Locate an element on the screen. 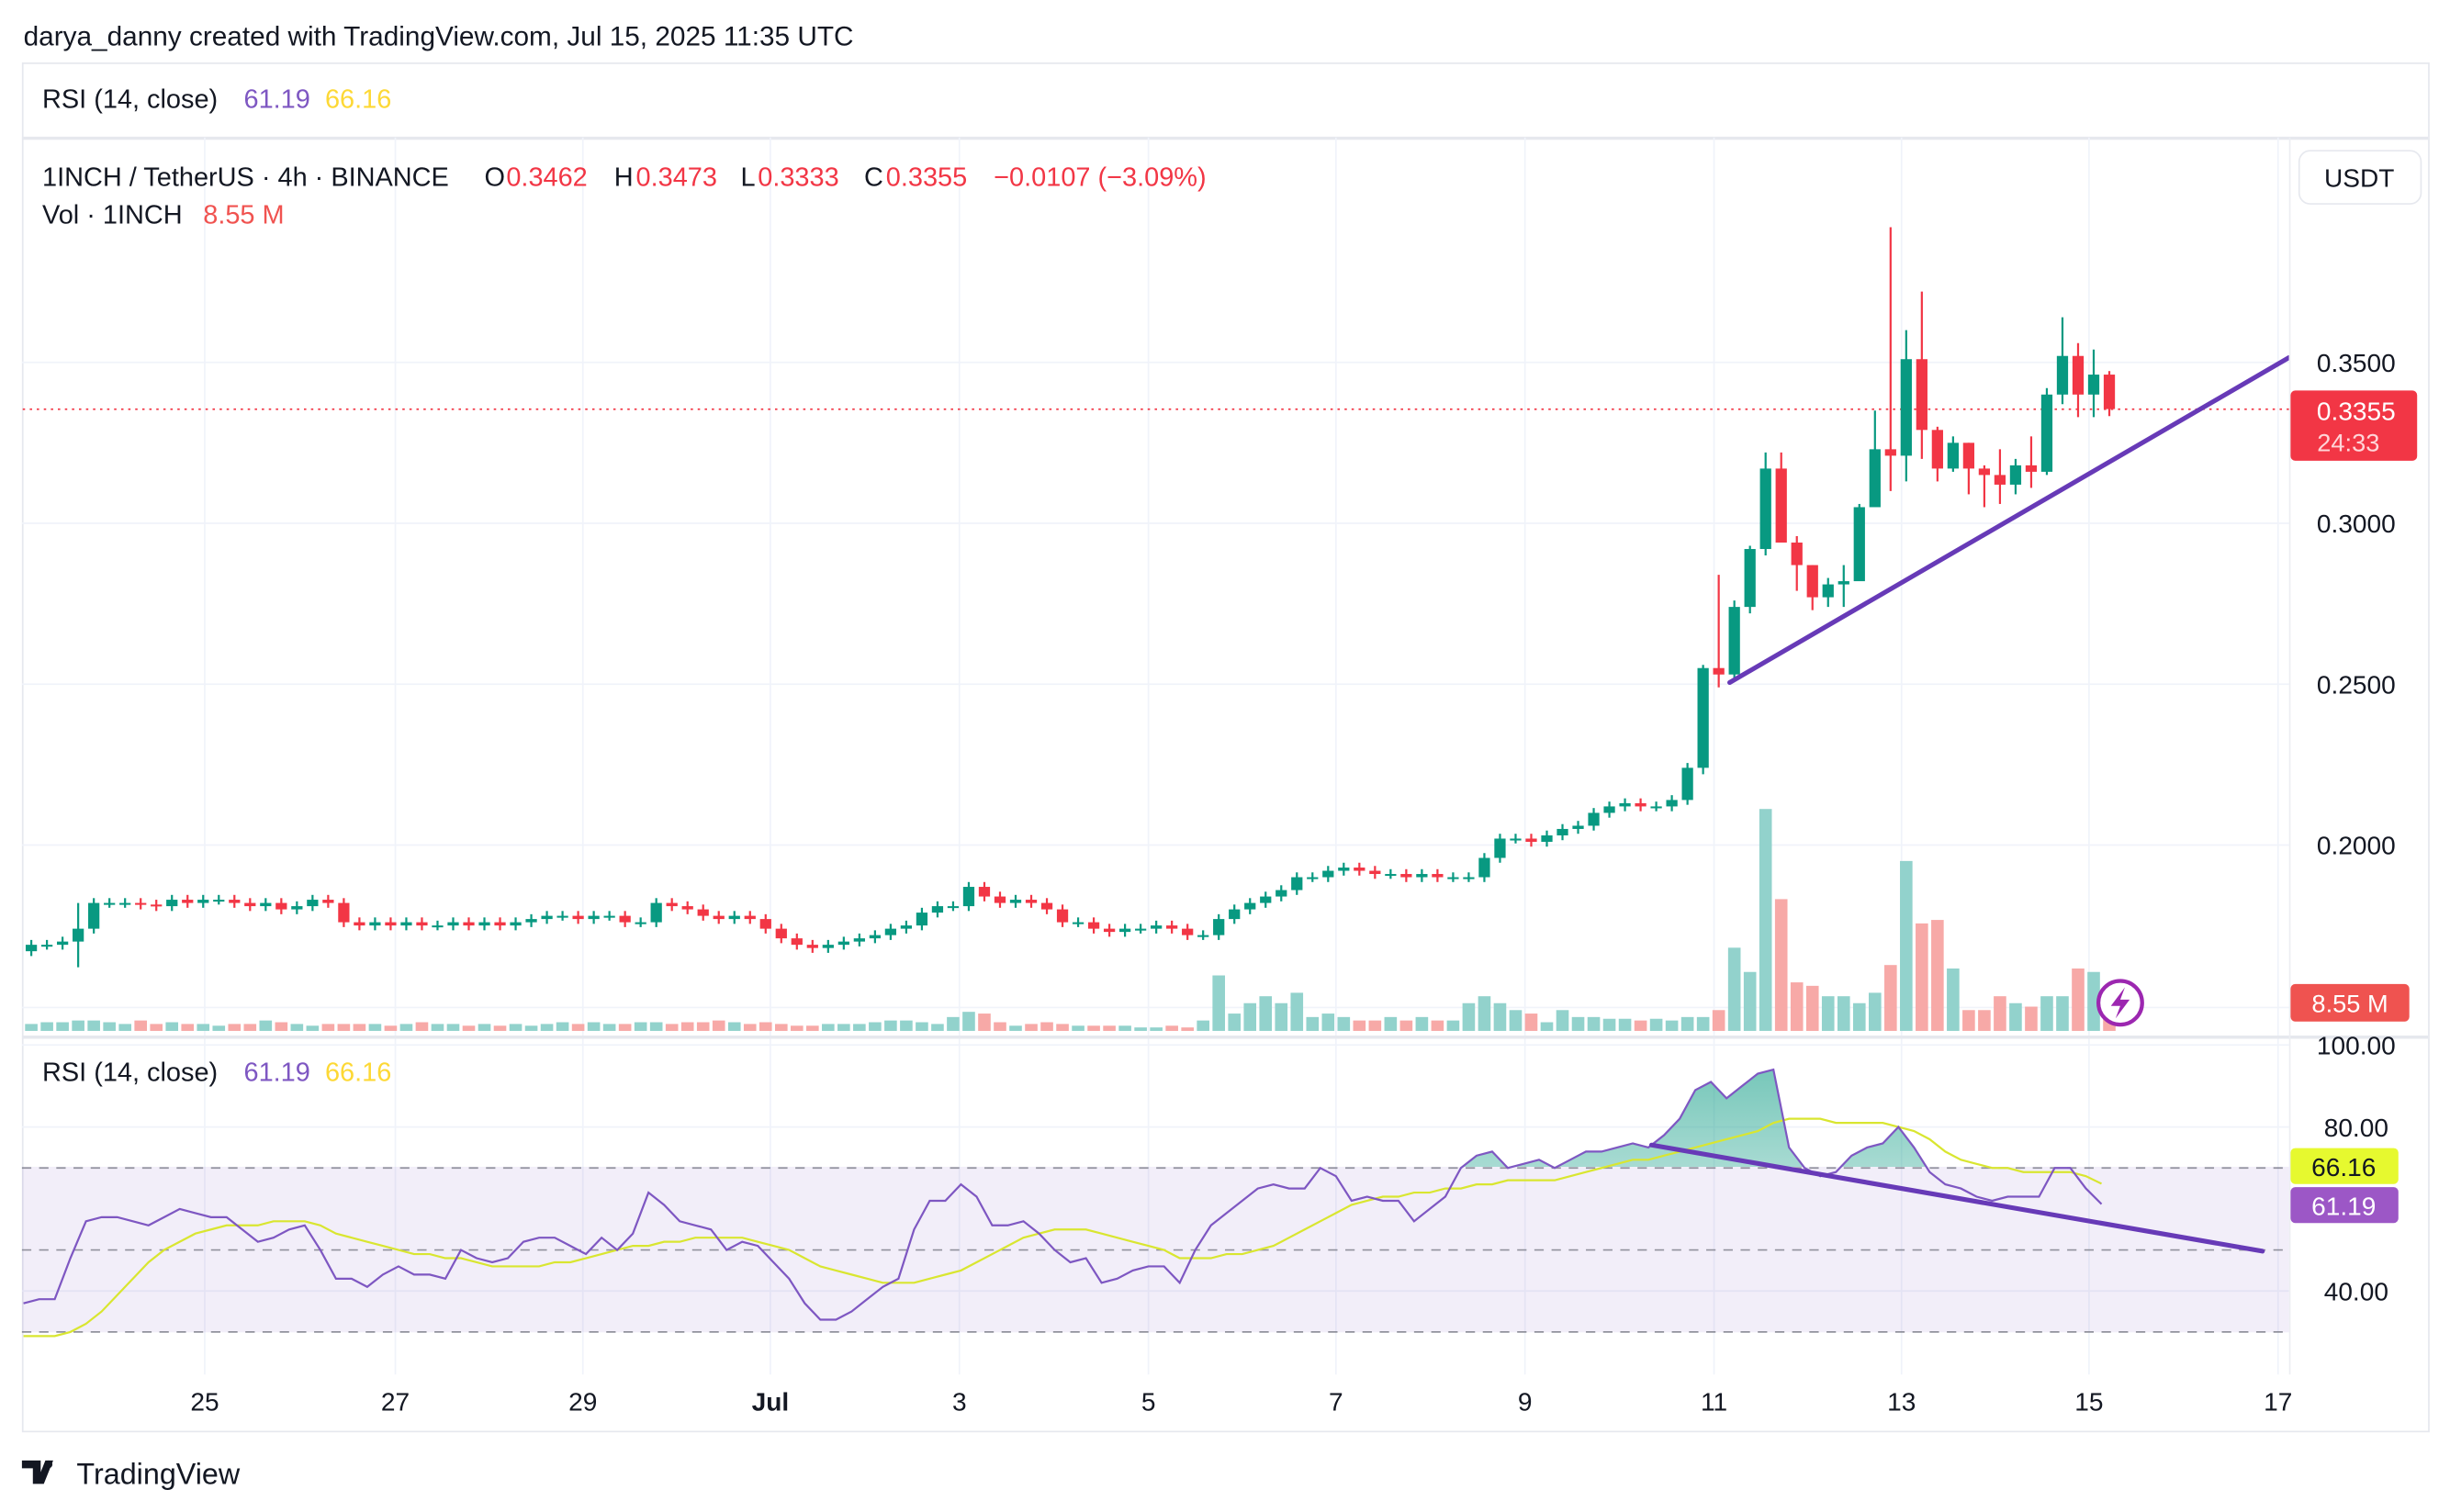  time-tick-label: 5 is located at coordinates (1148, 1401).